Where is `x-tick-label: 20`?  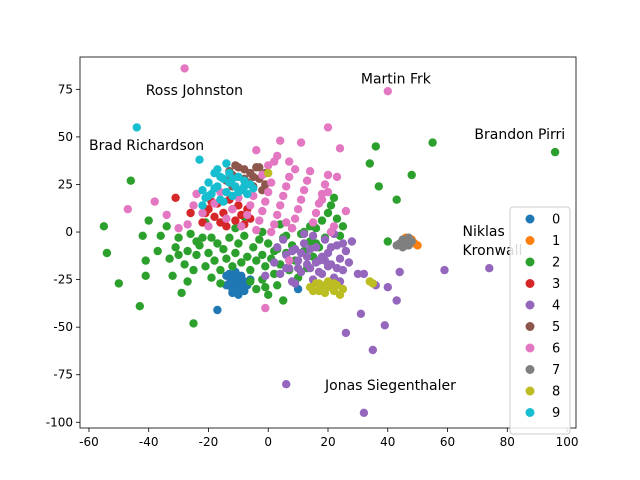 x-tick-label: 20 is located at coordinates (327, 442).